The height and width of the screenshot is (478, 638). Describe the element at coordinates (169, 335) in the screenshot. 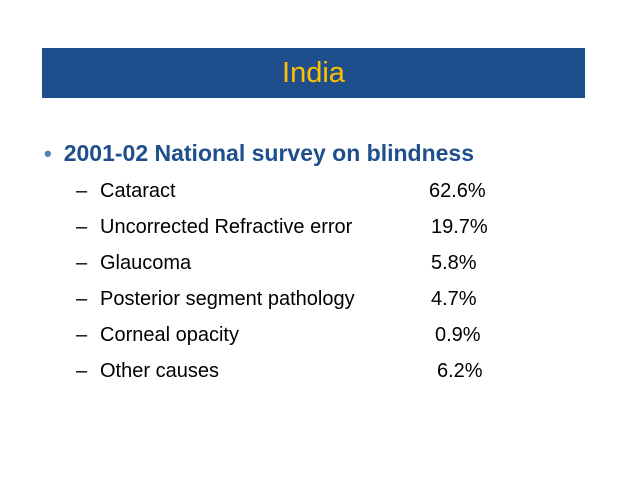

I see `cause-label: Corneal opacity` at that location.